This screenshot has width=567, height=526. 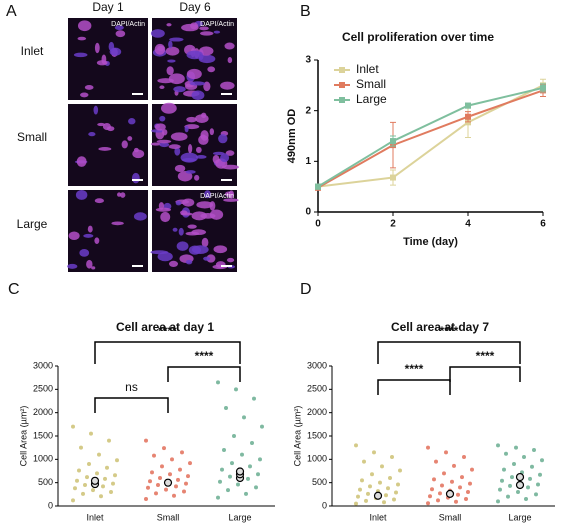 I want to click on x-tick-label: Small, so click(x=450, y=517).